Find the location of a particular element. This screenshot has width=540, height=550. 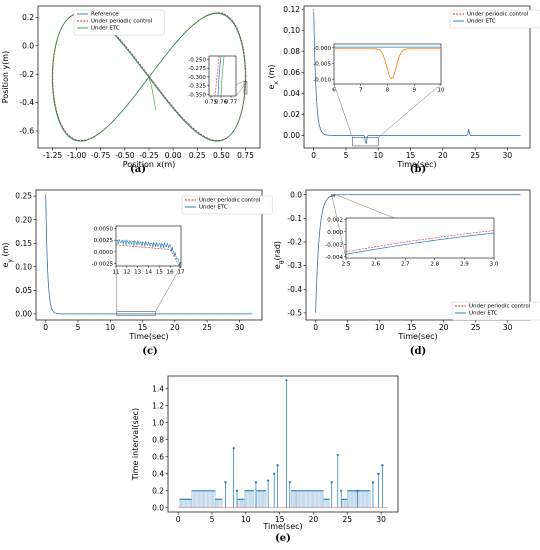

a-inset-xtick-label: 0.76 is located at coordinates (221, 103).